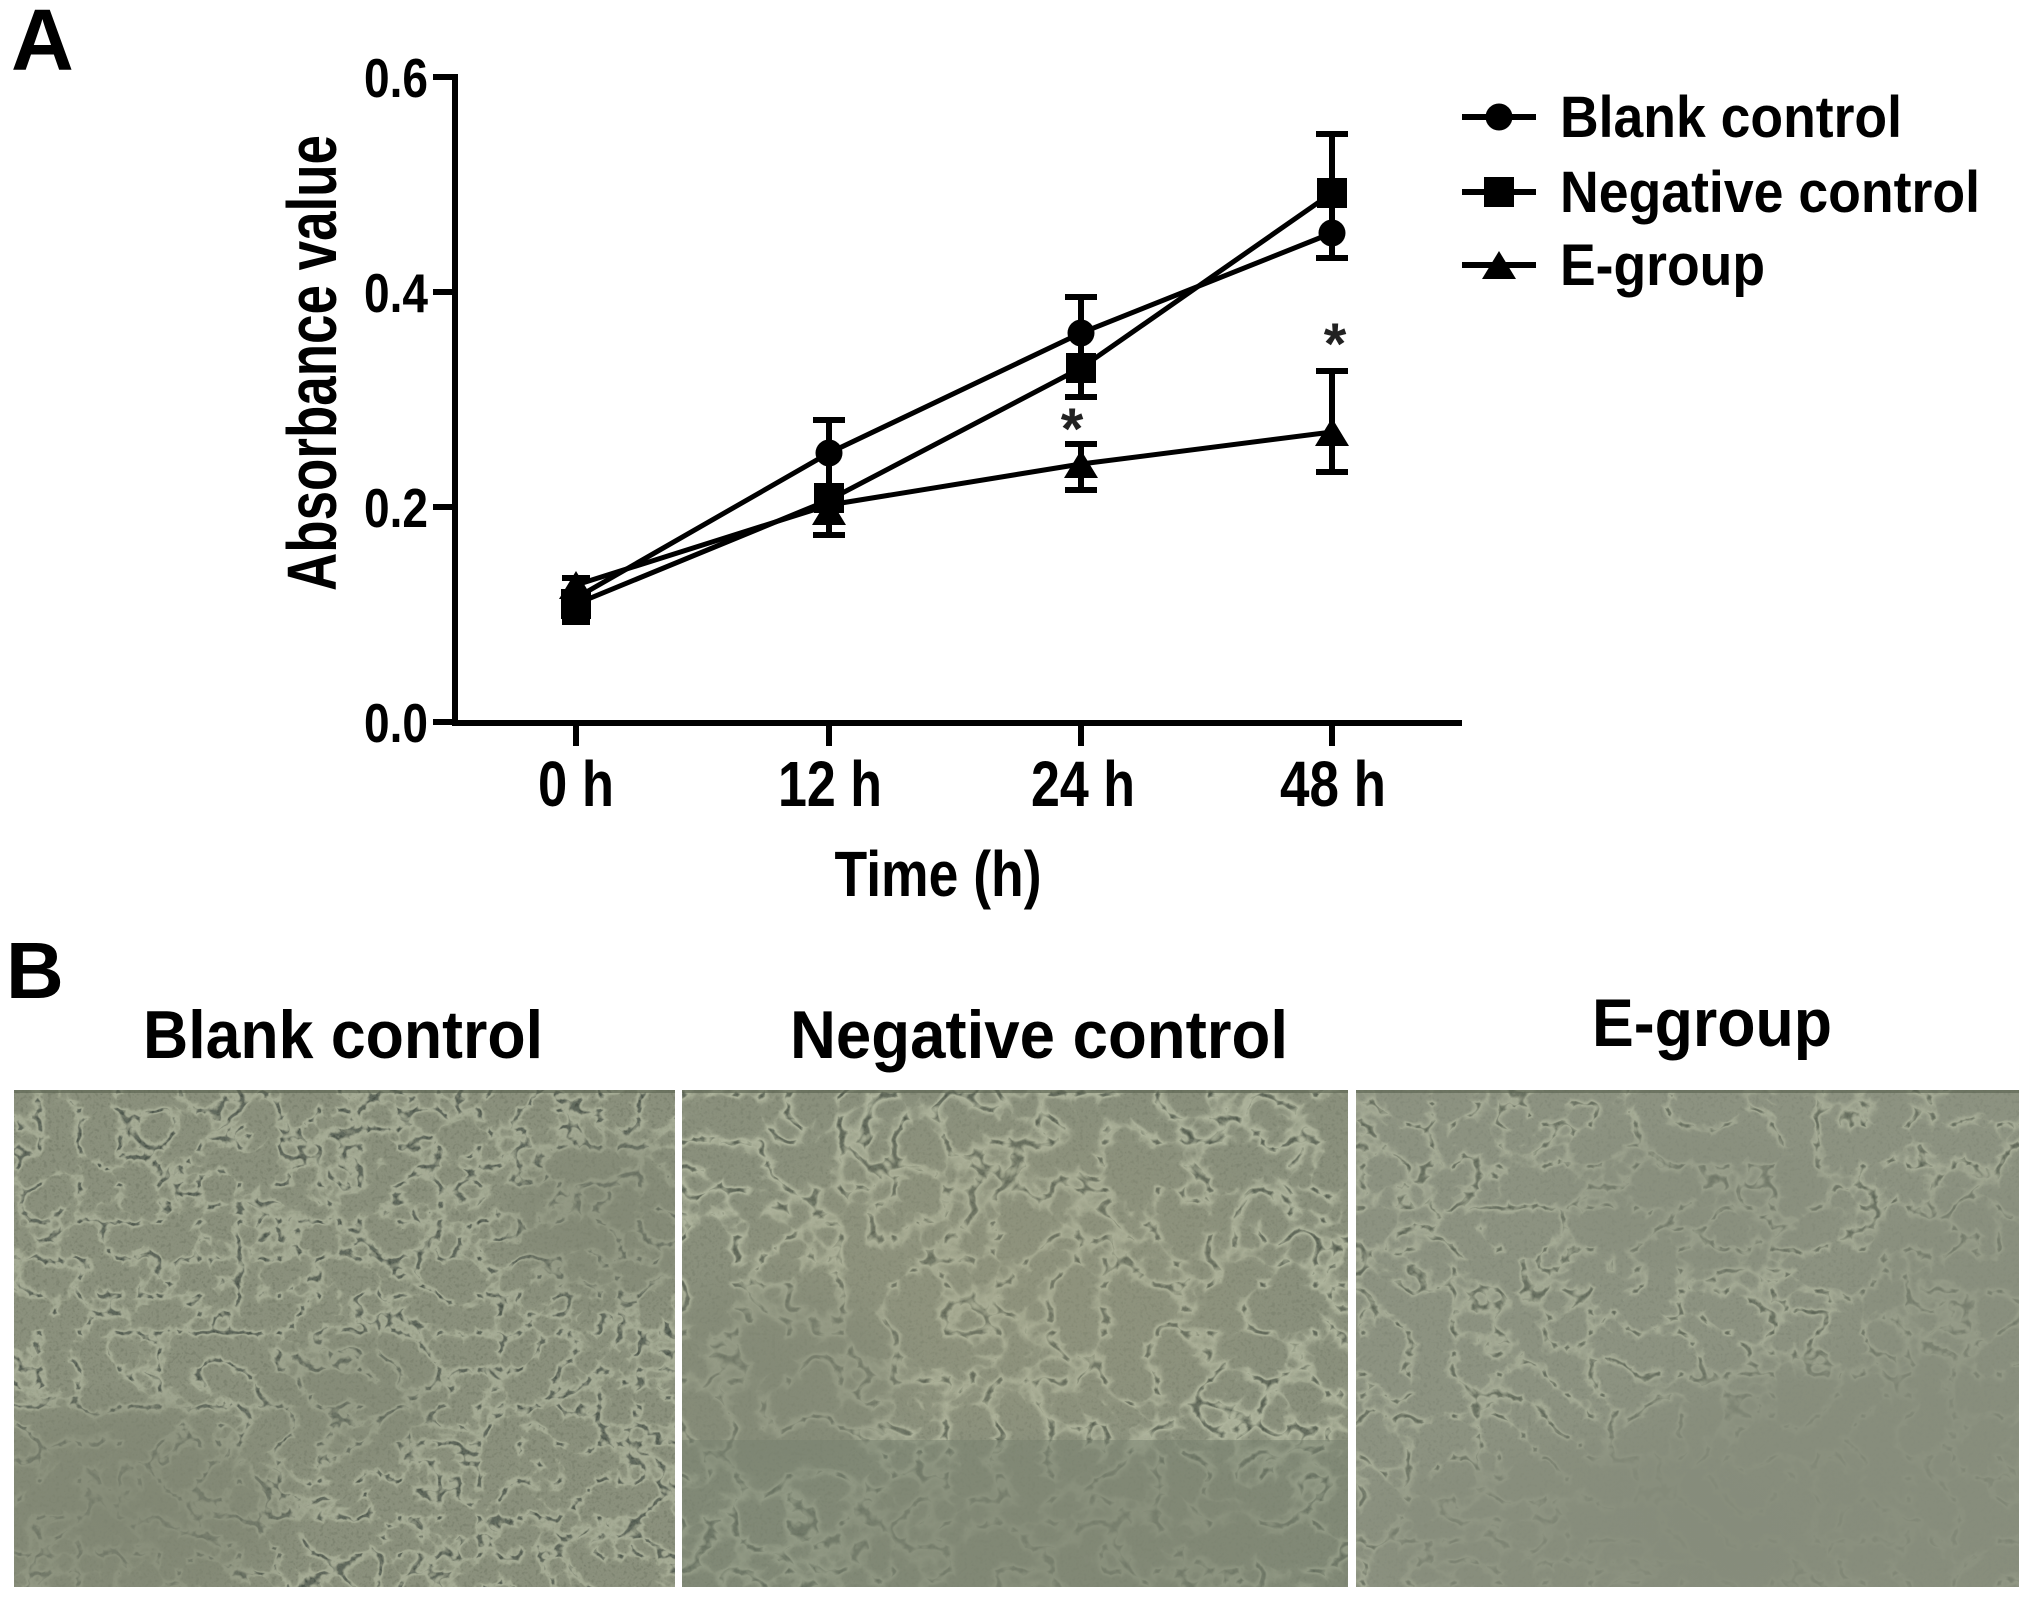 This screenshot has height=1605, width=2031. I want to click on svg-text: 12 h, so click(830, 784).